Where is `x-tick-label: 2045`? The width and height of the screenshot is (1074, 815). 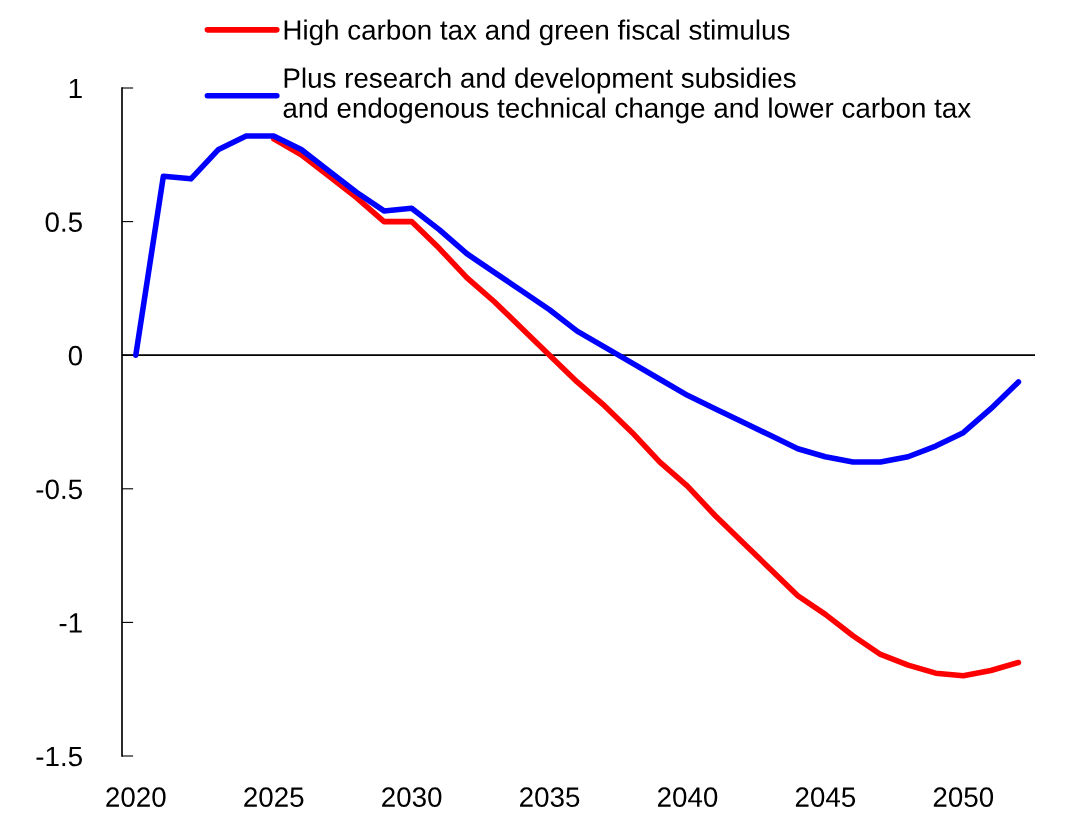
x-tick-label: 2045 is located at coordinates (825, 797).